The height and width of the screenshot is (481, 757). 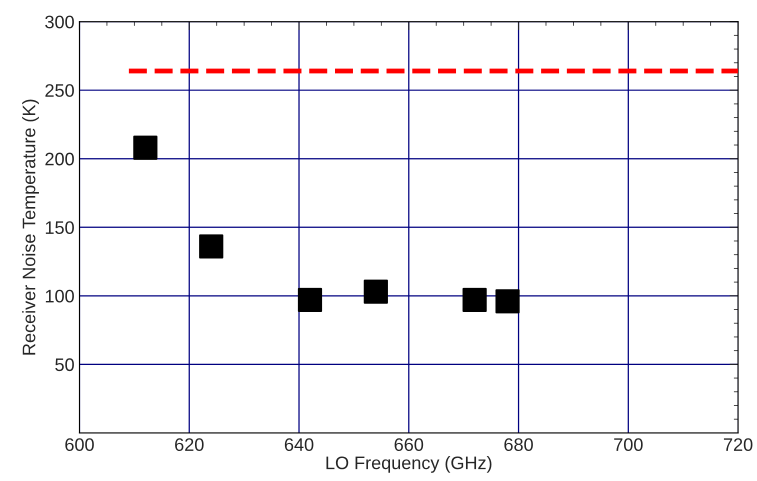 What do you see at coordinates (30, 227) in the screenshot?
I see `y-axis-title: Receiver Noise Temperature (K)` at bounding box center [30, 227].